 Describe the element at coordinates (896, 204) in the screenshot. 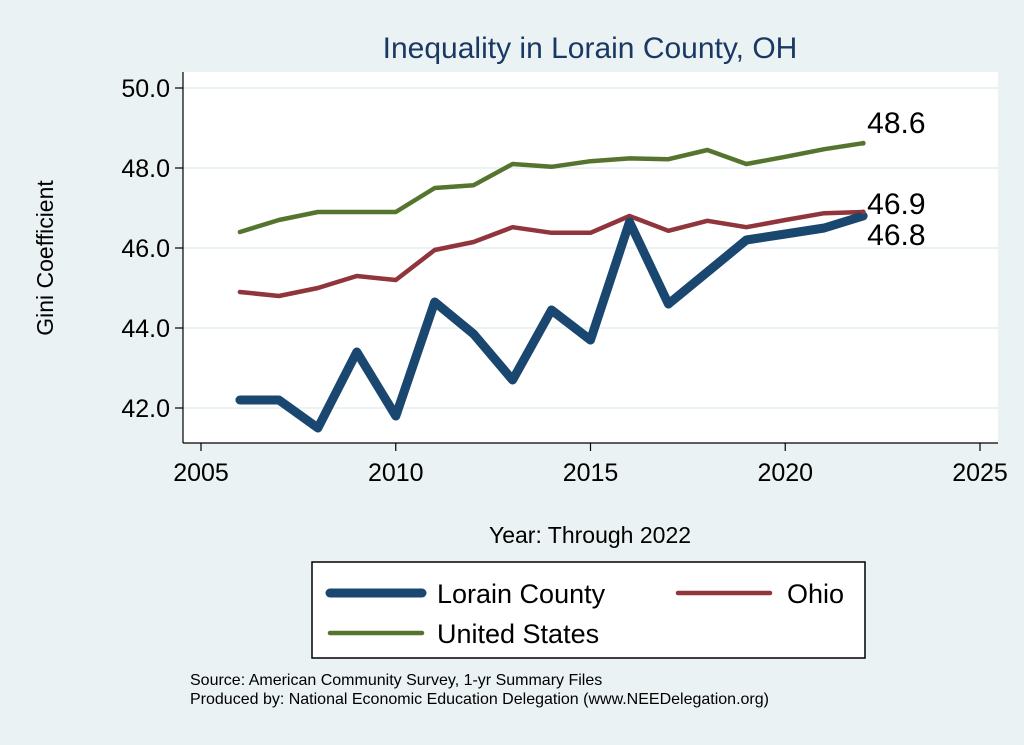

I see `end-value-label: 46.9` at that location.